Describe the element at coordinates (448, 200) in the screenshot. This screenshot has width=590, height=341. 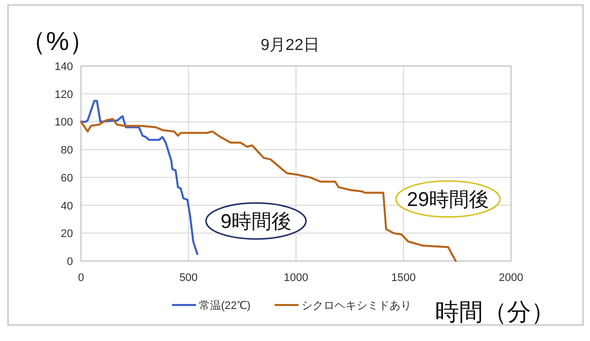
I see `annotation: 29時間後` at that location.